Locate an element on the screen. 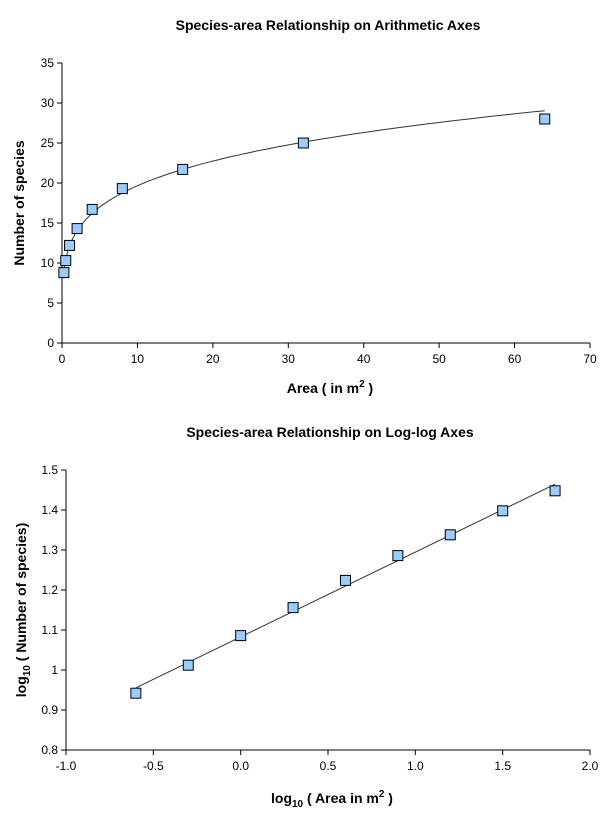  x-axis-label-sub: 10 is located at coordinates (298, 804).